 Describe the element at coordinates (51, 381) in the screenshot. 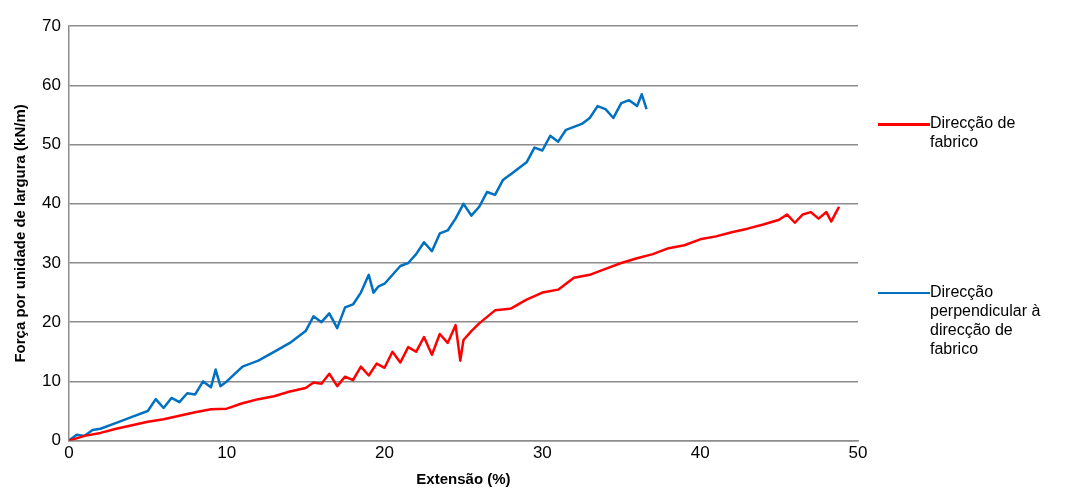

I see `y-tick-label: 10` at that location.